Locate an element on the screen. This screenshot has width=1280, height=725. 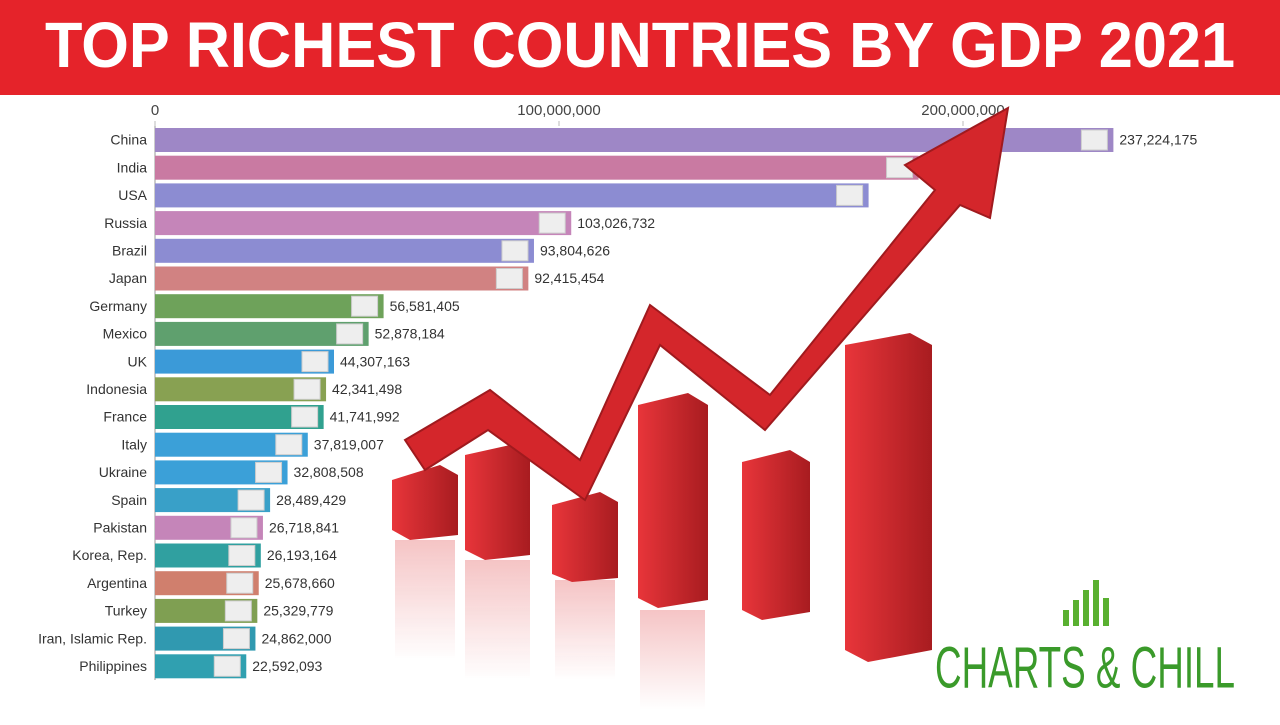
category-label: Russia is located at coordinates (125, 223).